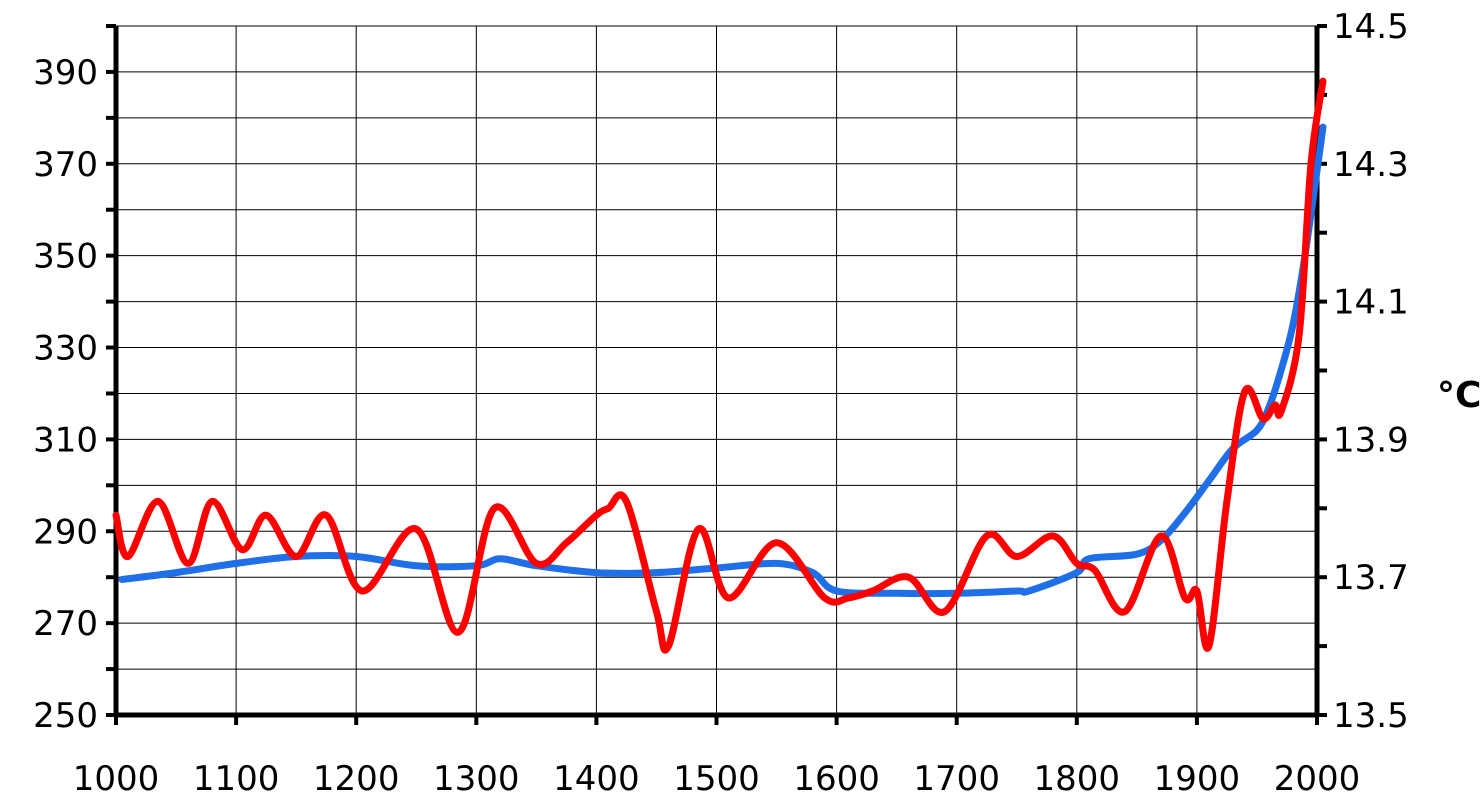 This screenshot has width=1481, height=802. What do you see at coordinates (1371, 716) in the screenshot?
I see `y2-tick-label: 13.5` at bounding box center [1371, 716].